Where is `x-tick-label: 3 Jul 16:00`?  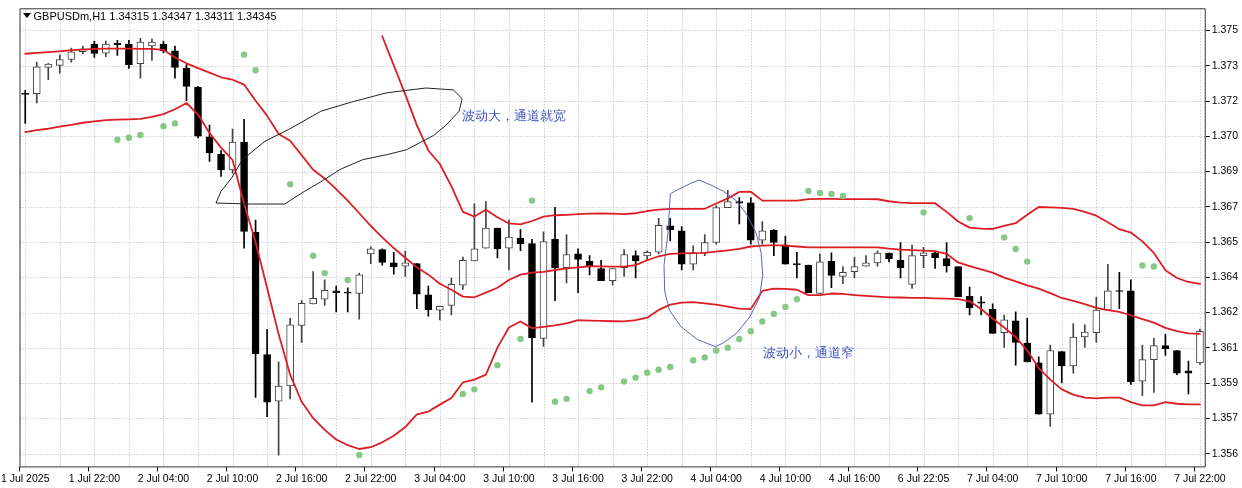
x-tick-label: 3 Jul 16:00 is located at coordinates (578, 477).